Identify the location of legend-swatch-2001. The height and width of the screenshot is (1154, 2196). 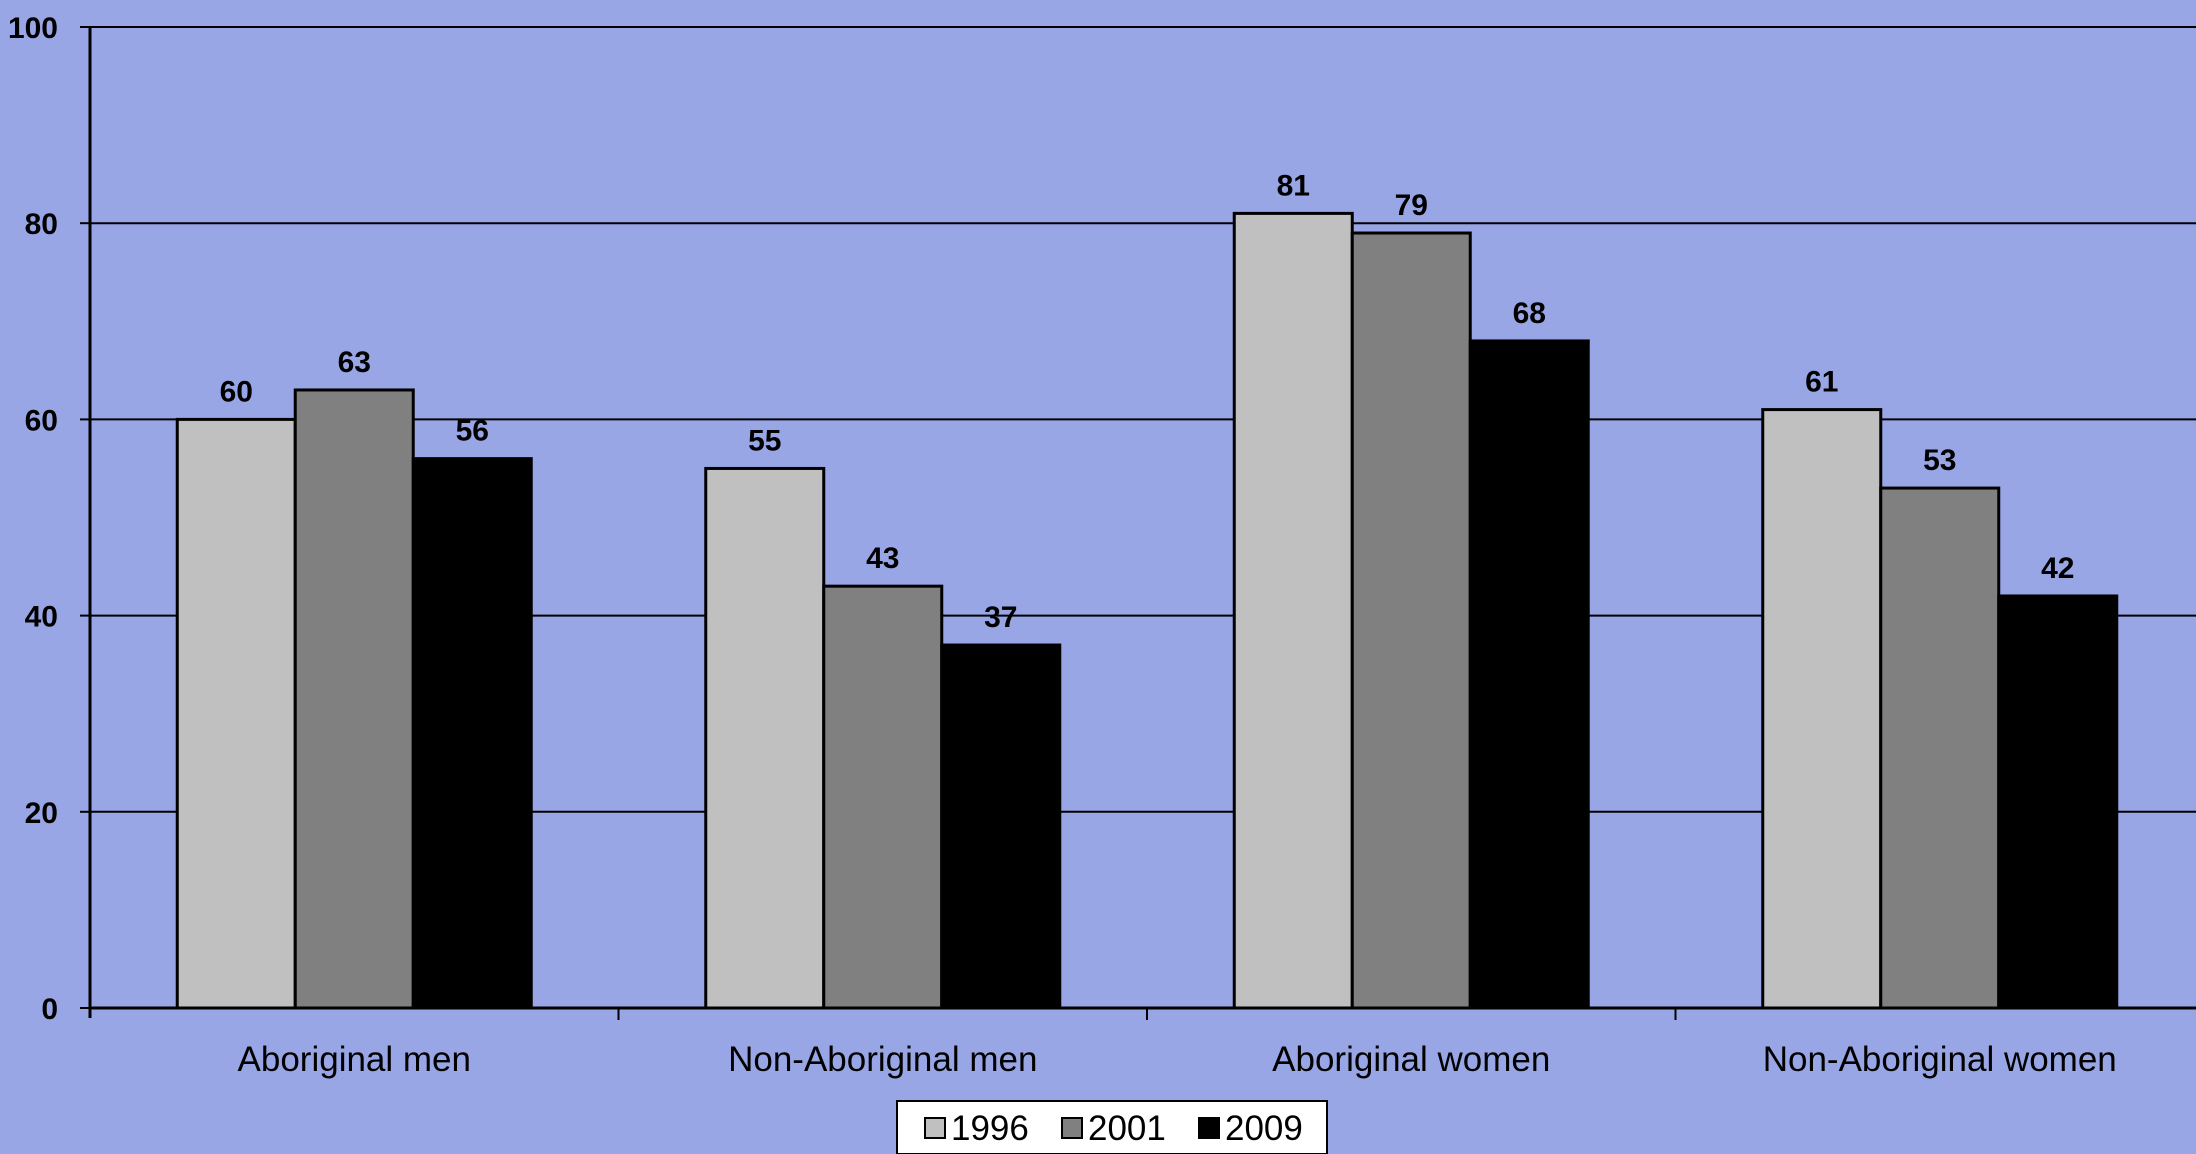
(1072, 1128).